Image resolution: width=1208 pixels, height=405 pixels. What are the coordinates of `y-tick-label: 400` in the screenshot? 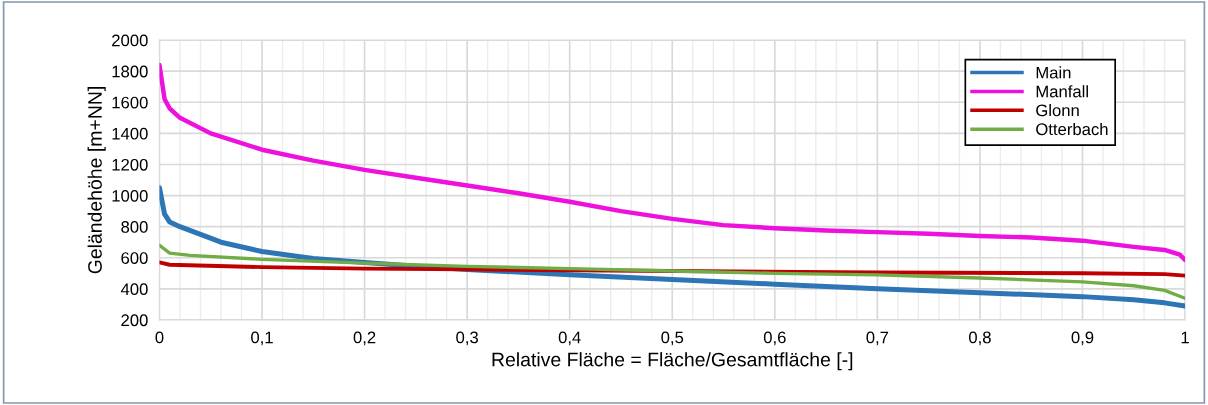 It's located at (134, 289).